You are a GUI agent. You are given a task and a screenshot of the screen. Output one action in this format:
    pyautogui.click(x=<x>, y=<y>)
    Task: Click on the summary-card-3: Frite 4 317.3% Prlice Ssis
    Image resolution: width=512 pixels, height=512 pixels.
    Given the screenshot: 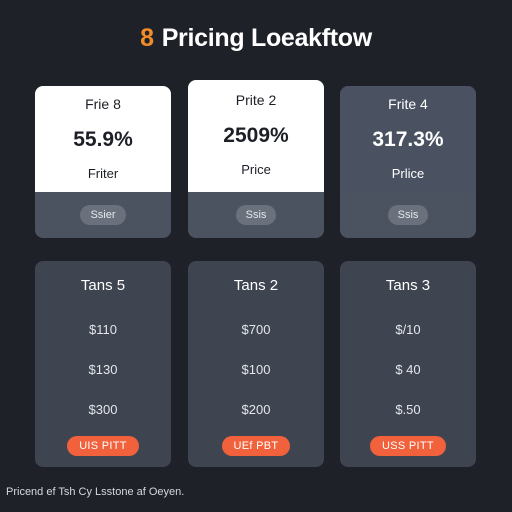 What is the action you would take?
    pyautogui.click(x=408, y=162)
    